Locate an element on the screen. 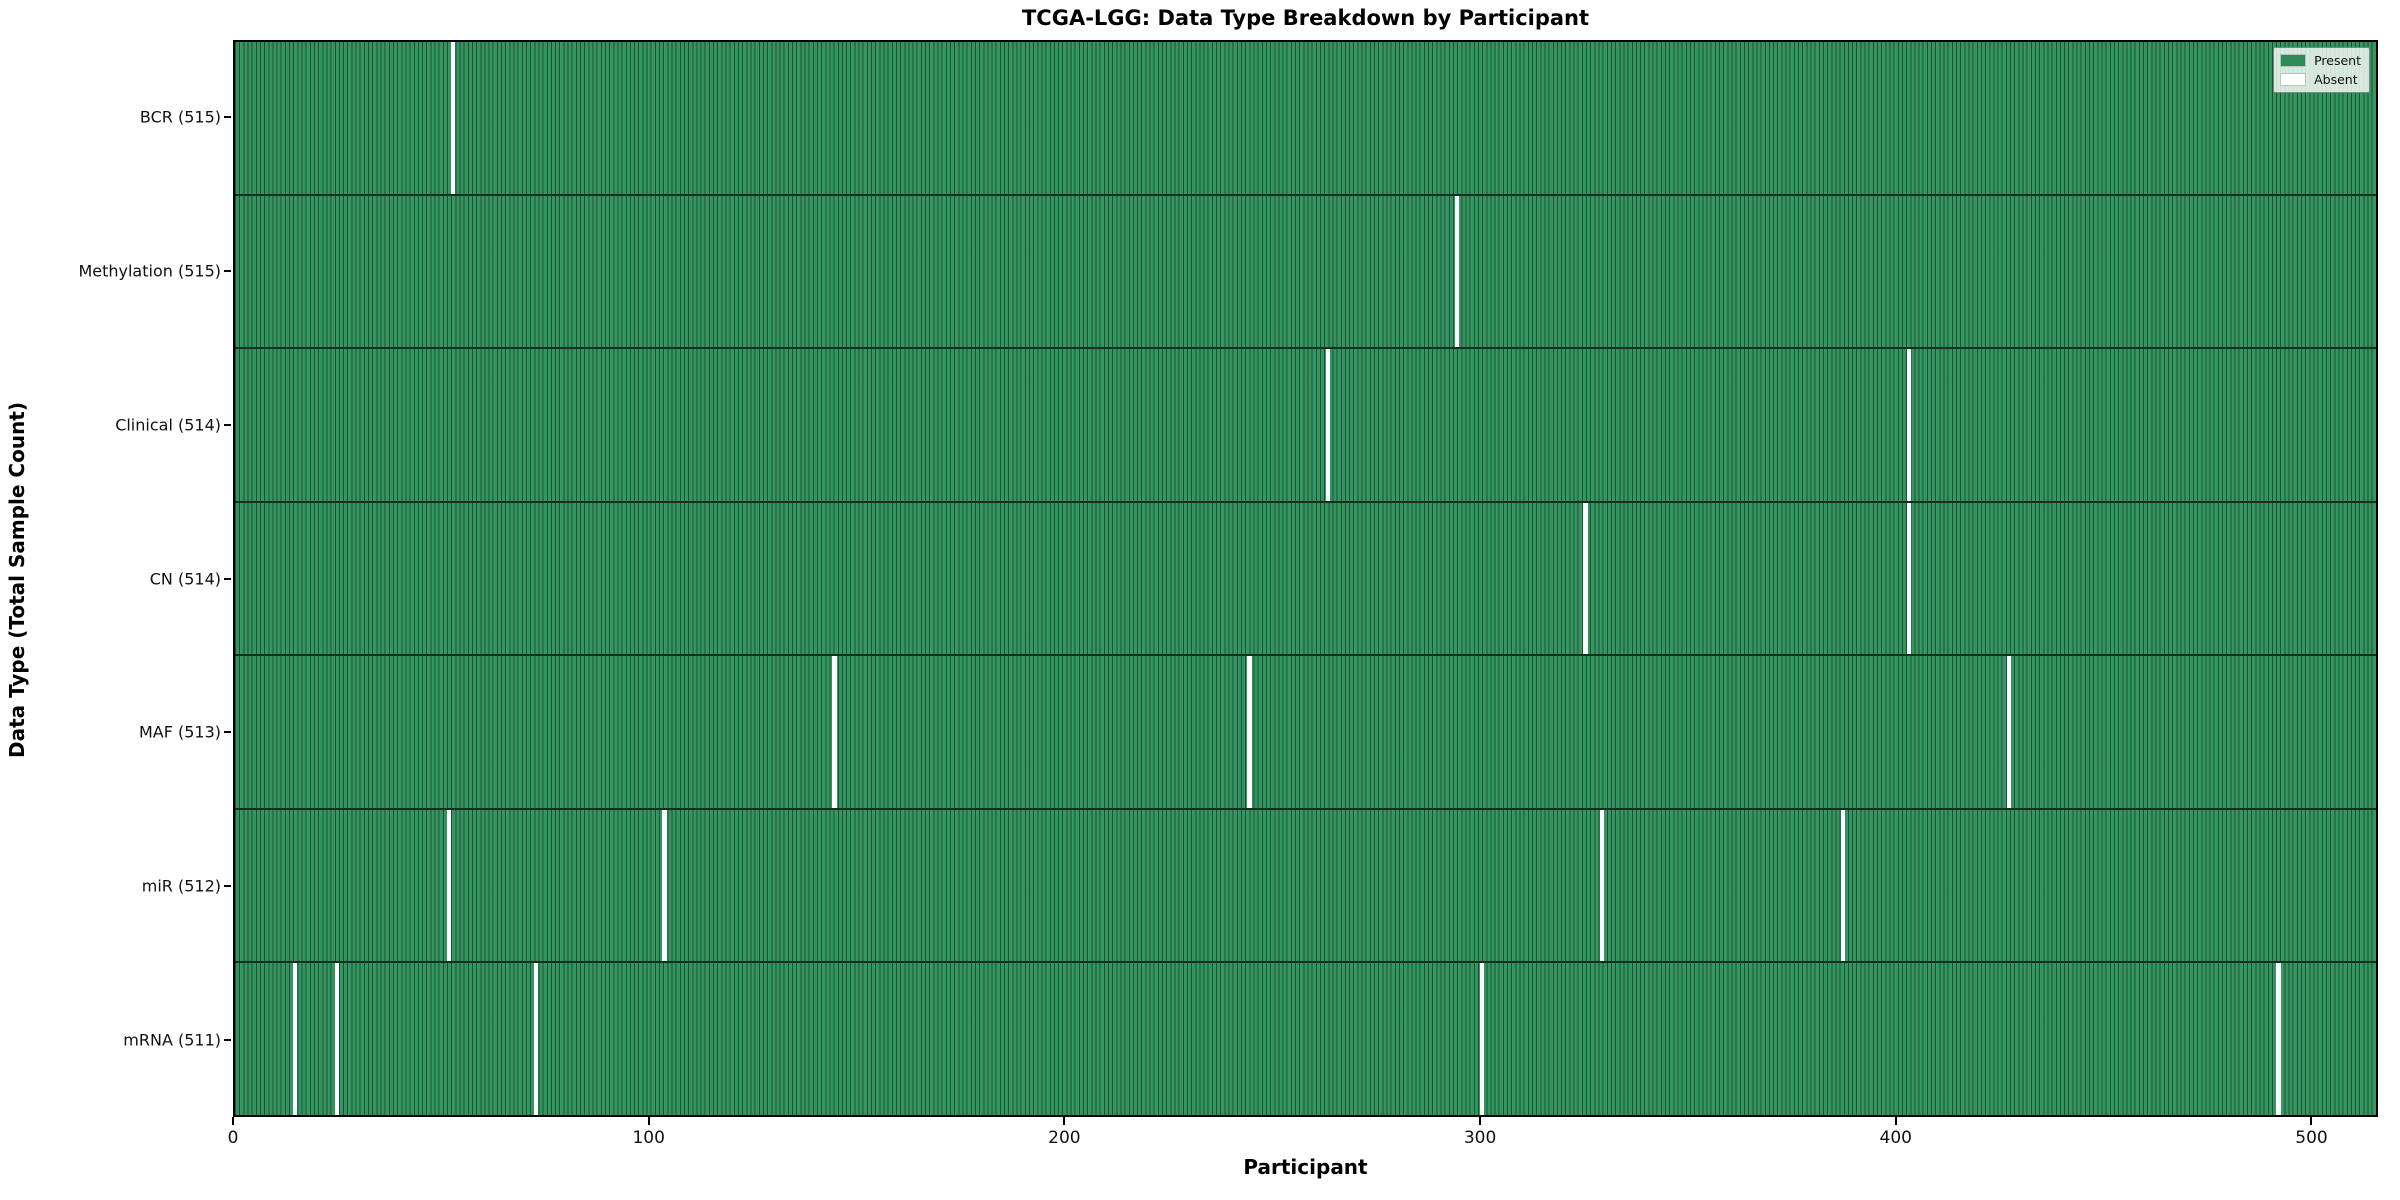  data-row-MAF is located at coordinates (1305, 733).